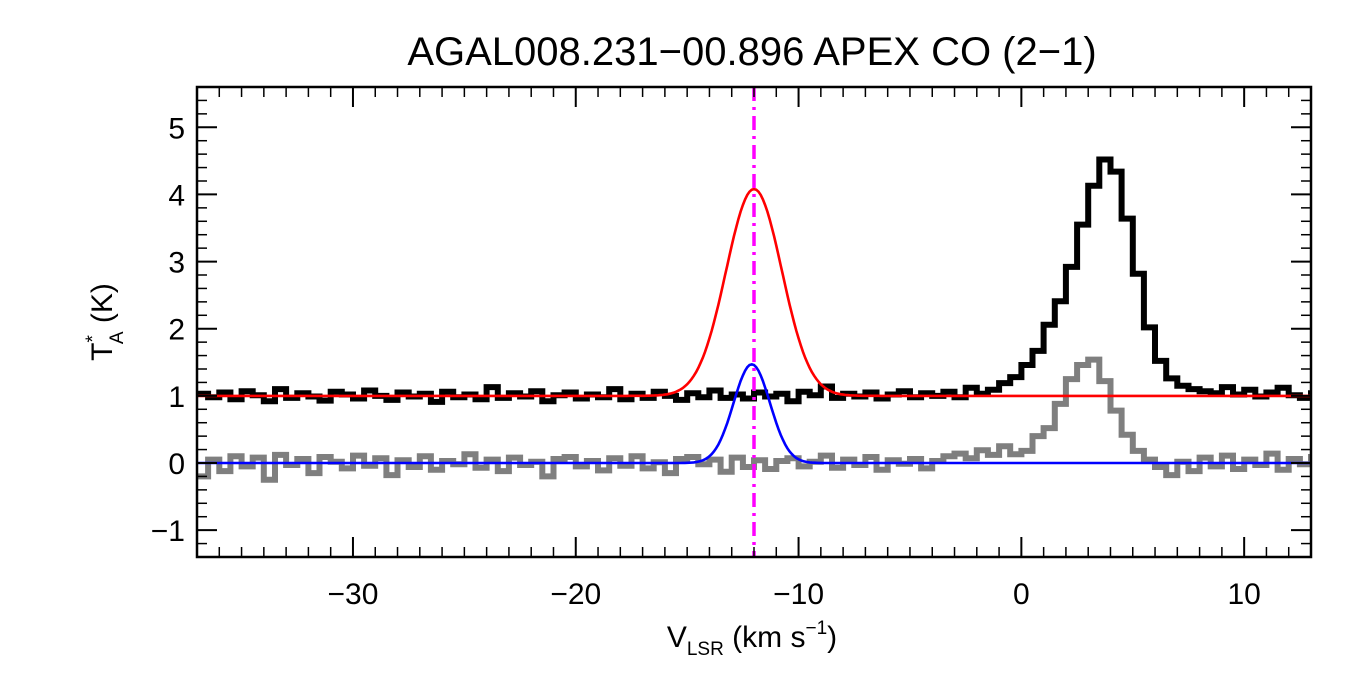 This screenshot has height=675, width=1350. I want to click on y-tick-label: −1, so click(168, 531).